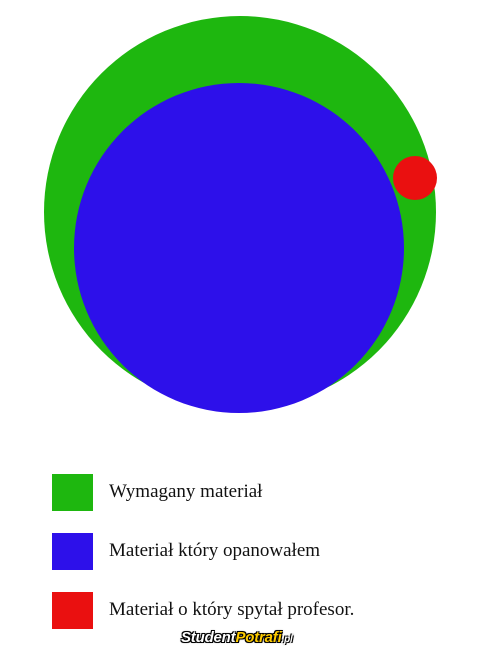 Image resolution: width=500 pixels, height=653 pixels. What do you see at coordinates (415, 178) in the screenshot?
I see `asked-material-circle` at bounding box center [415, 178].